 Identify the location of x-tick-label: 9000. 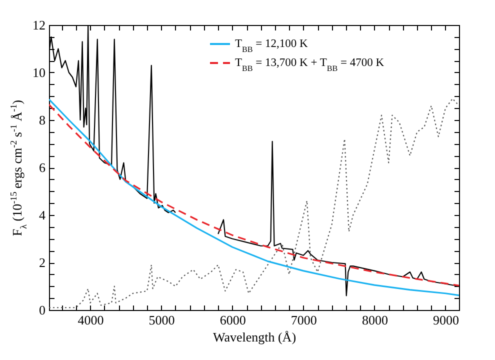
(446, 320).